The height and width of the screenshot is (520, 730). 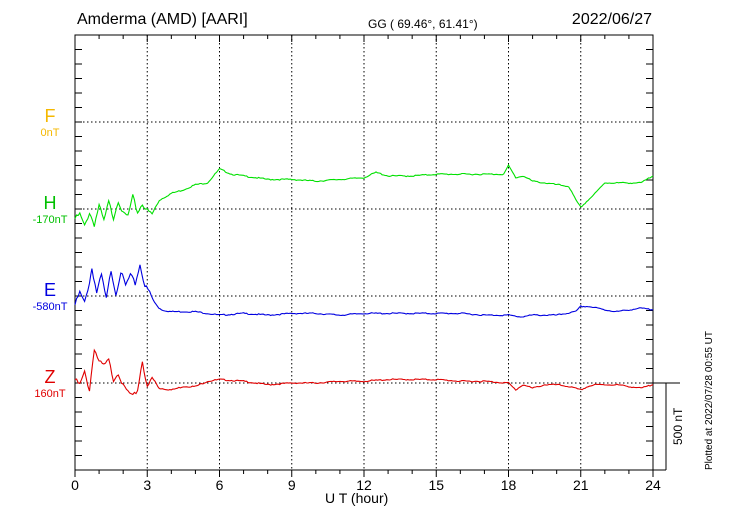 What do you see at coordinates (364, 291) in the screenshot?
I see `series-line-e` at bounding box center [364, 291].